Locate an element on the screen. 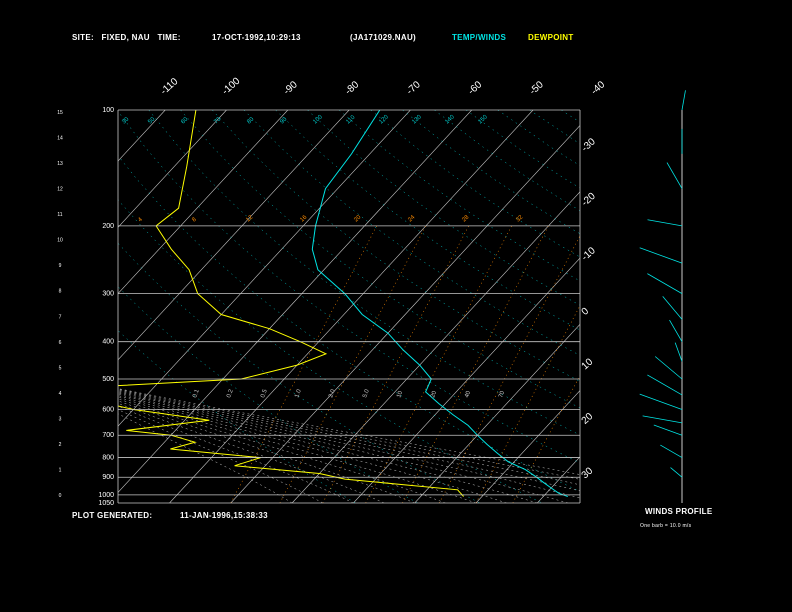 The width and height of the screenshot is (792, 612). legend-temp: TEMP/WINDS is located at coordinates (479, 37).